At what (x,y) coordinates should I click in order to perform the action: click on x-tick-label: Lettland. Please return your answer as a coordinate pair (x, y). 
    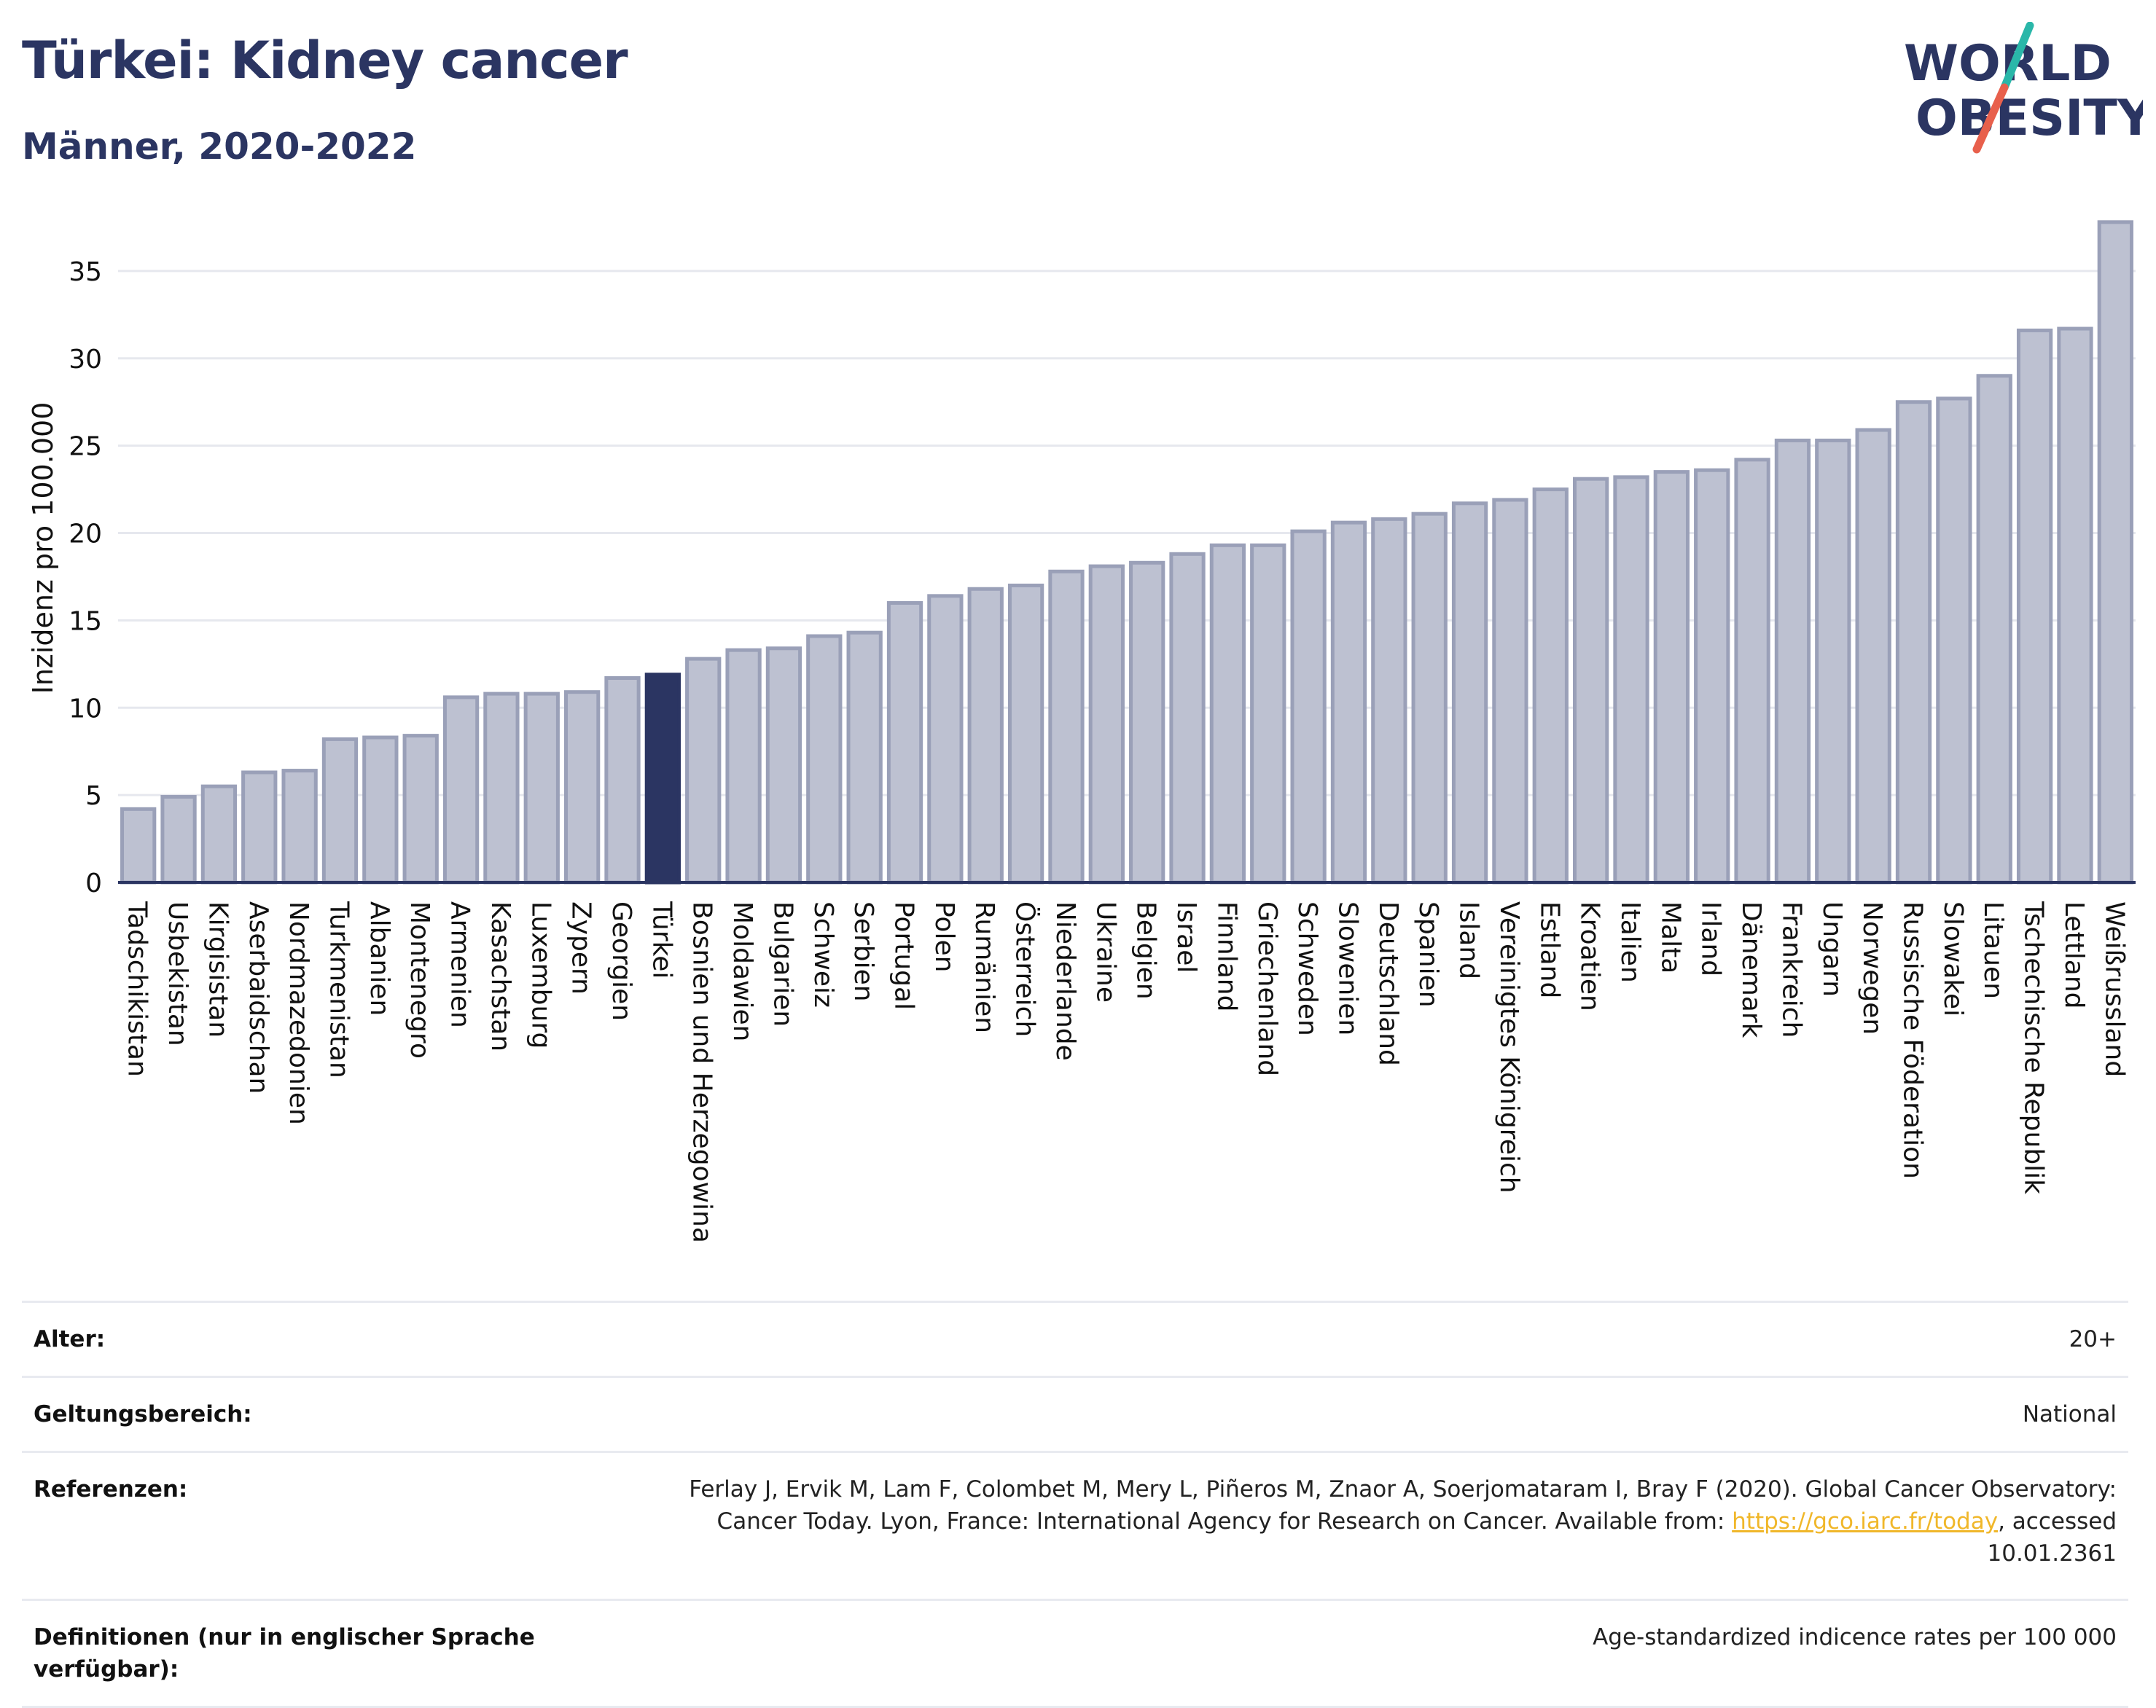
    Looking at the image, I should click on (2074, 955).